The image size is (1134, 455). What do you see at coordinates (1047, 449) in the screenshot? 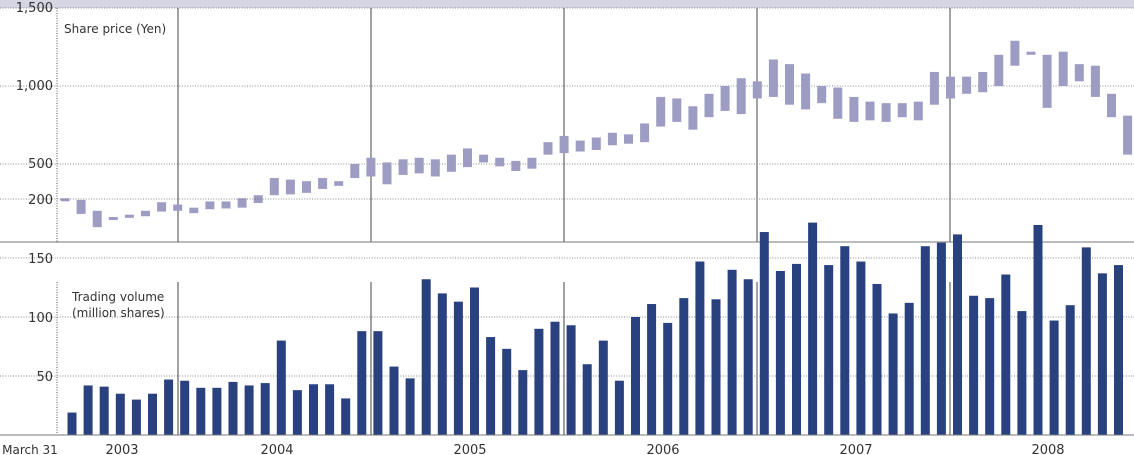
I see `year-label: 2008` at bounding box center [1047, 449].